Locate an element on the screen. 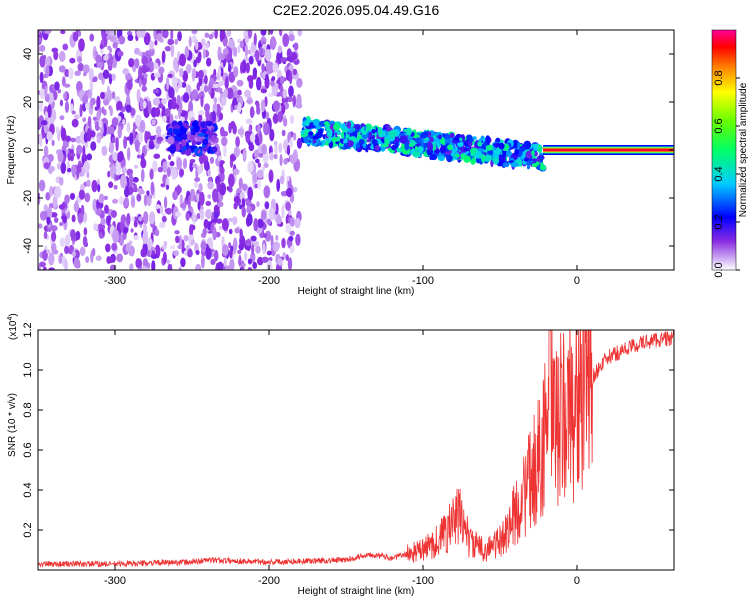 The height and width of the screenshot is (605, 750). colorbar-tick-label: 0.8 is located at coordinates (719, 77).